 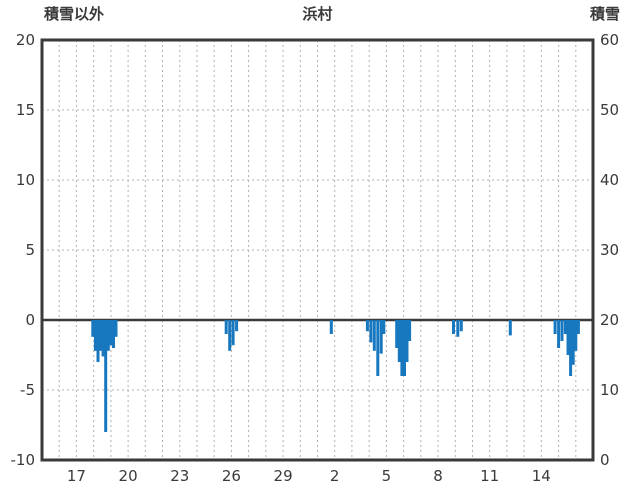 I want to click on svg-text: 60, so click(x=609, y=40).